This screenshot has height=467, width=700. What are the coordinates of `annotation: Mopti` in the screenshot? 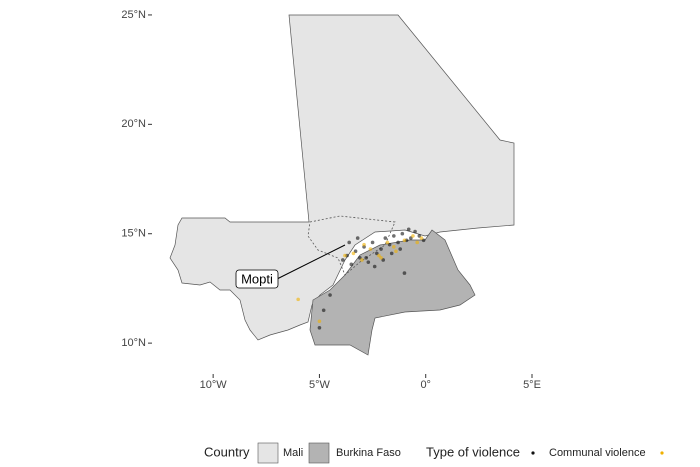 It's located at (257, 278).